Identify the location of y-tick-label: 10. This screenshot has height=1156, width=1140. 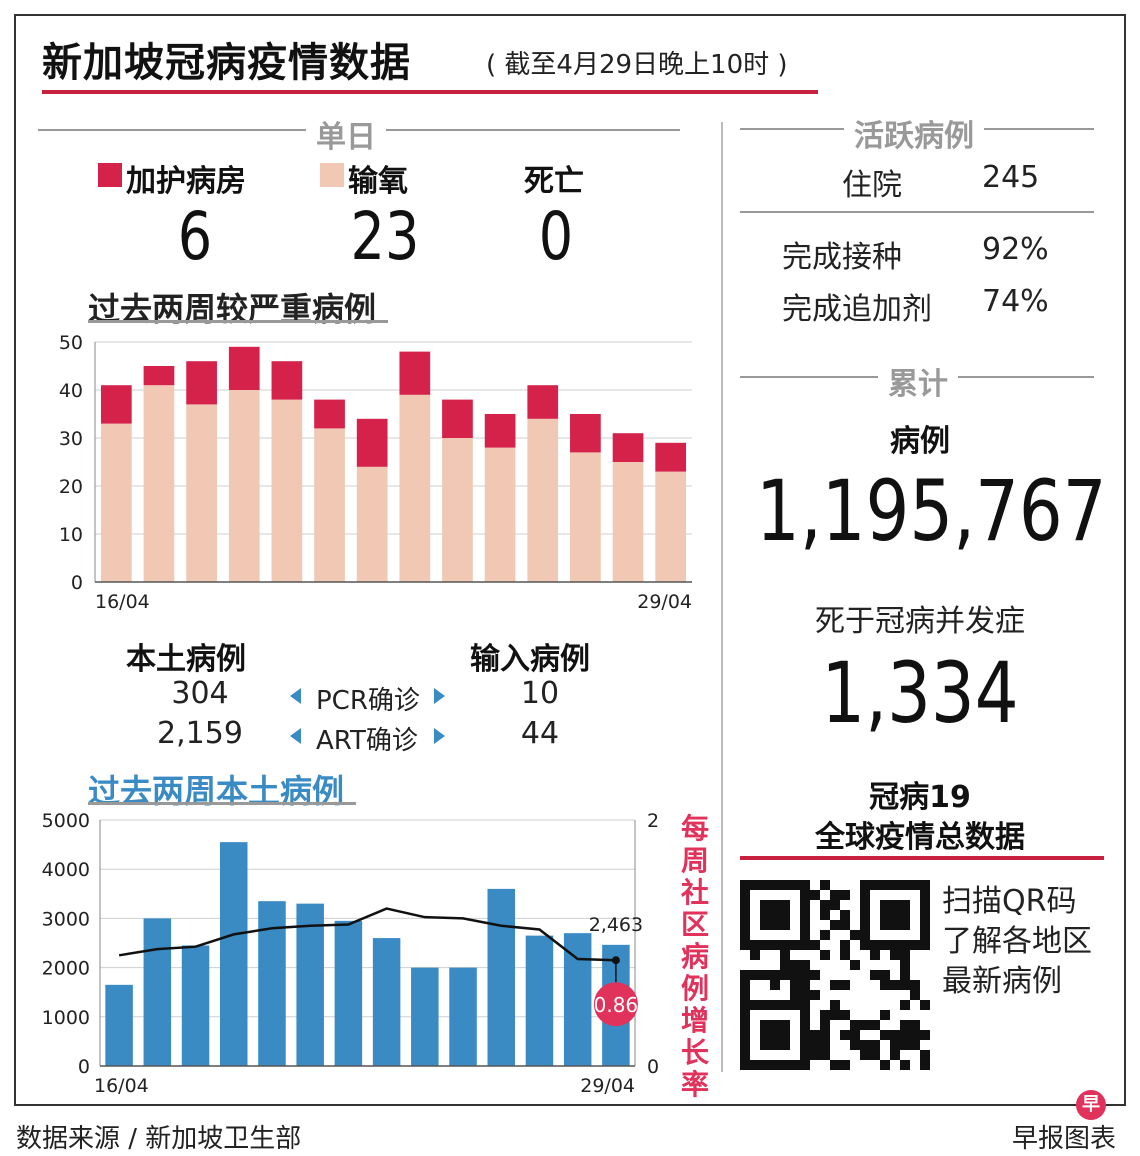
(71, 535).